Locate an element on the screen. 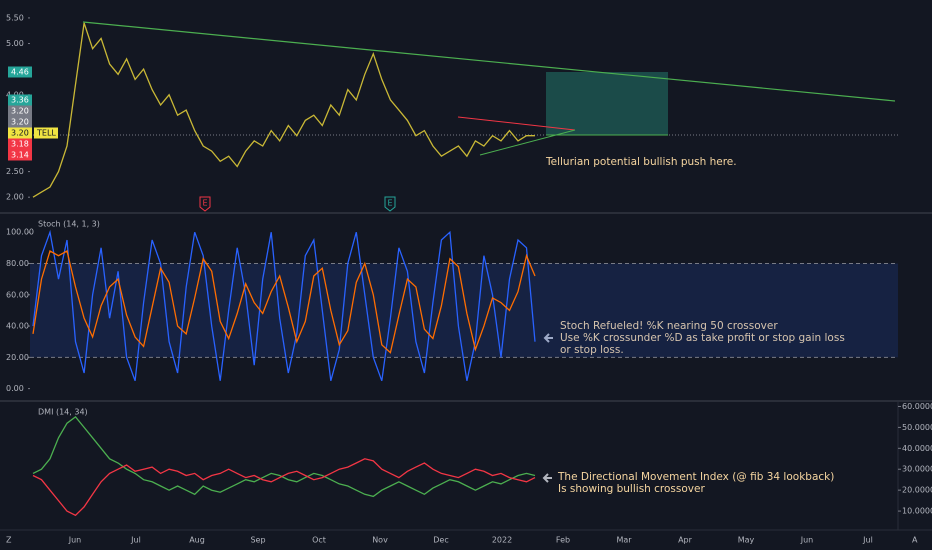 This screenshot has height=550, width=932. y-tick-label: 80.00 is located at coordinates (17, 263).